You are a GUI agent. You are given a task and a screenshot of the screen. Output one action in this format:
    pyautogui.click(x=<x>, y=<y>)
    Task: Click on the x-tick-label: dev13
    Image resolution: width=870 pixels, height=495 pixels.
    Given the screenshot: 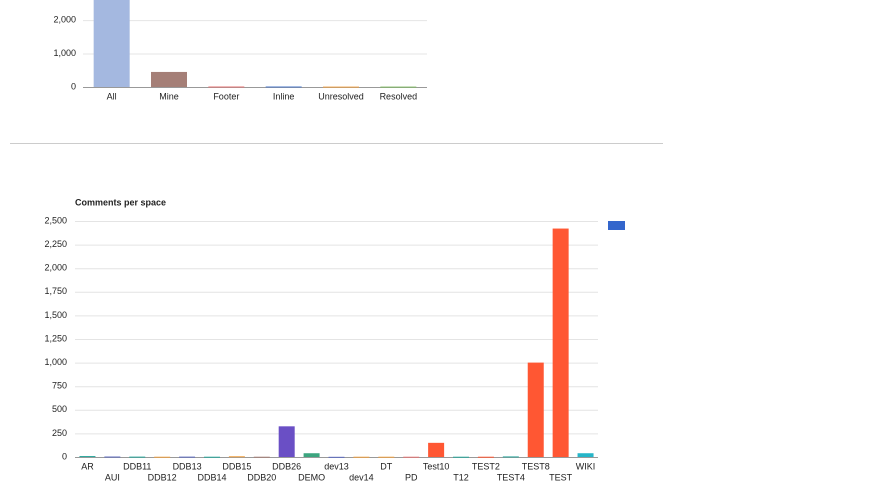 What is the action you would take?
    pyautogui.click(x=336, y=466)
    